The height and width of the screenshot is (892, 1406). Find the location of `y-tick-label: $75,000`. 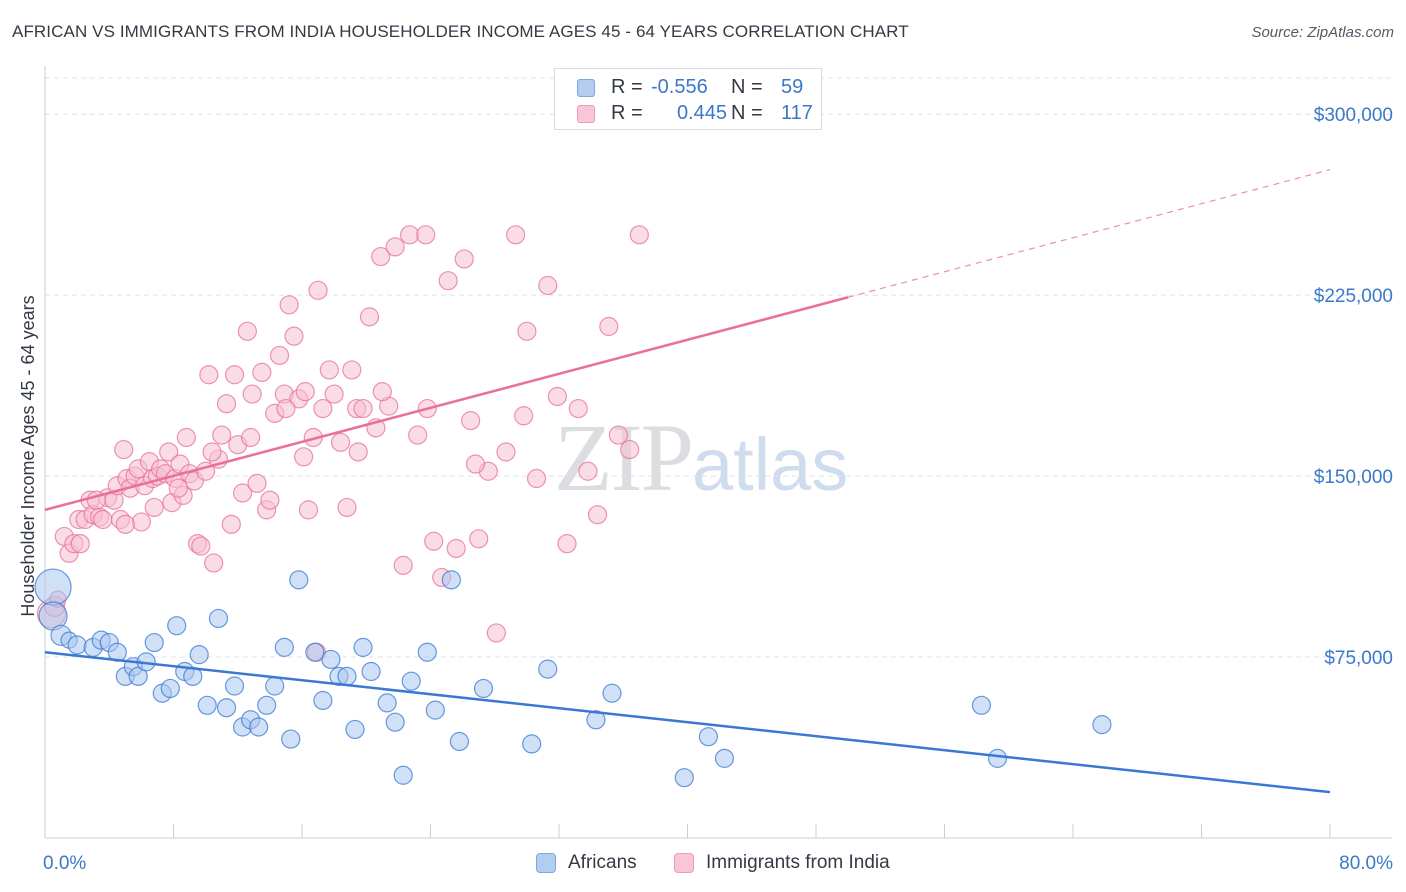

y-tick-label: $75,000 is located at coordinates (1358, 658).